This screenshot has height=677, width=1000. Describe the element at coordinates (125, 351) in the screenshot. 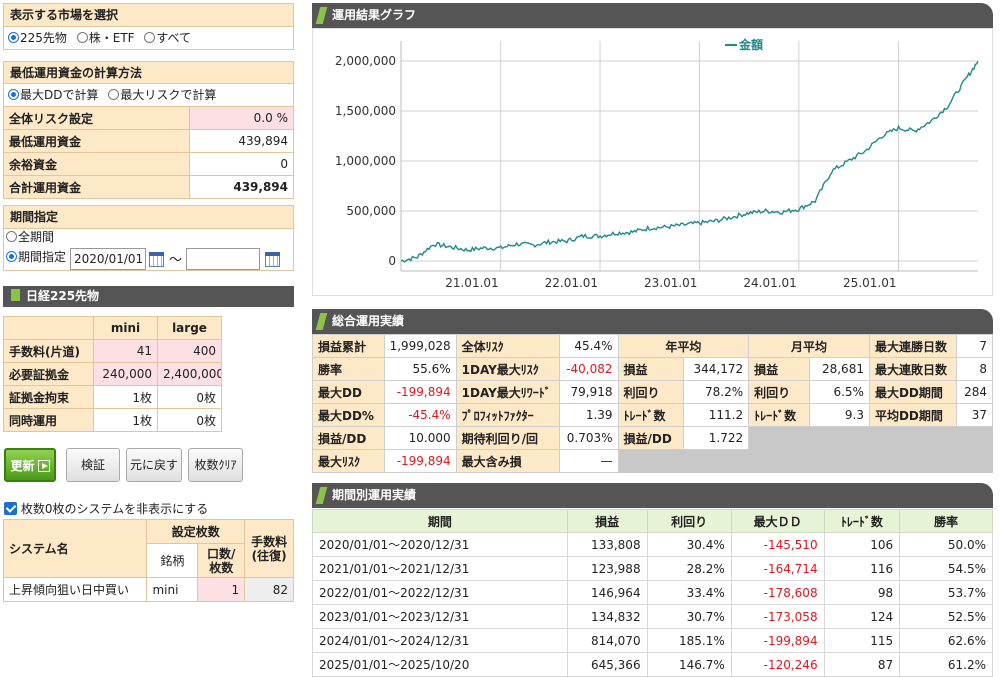

I see `fee-mini-input: 41` at that location.